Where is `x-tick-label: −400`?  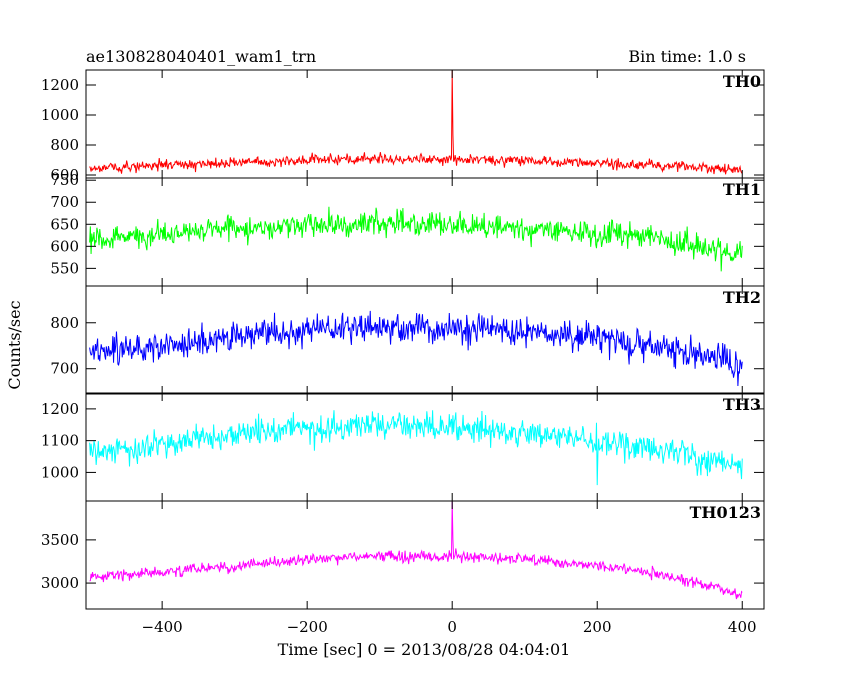
x-tick-label: −400 is located at coordinates (162, 627).